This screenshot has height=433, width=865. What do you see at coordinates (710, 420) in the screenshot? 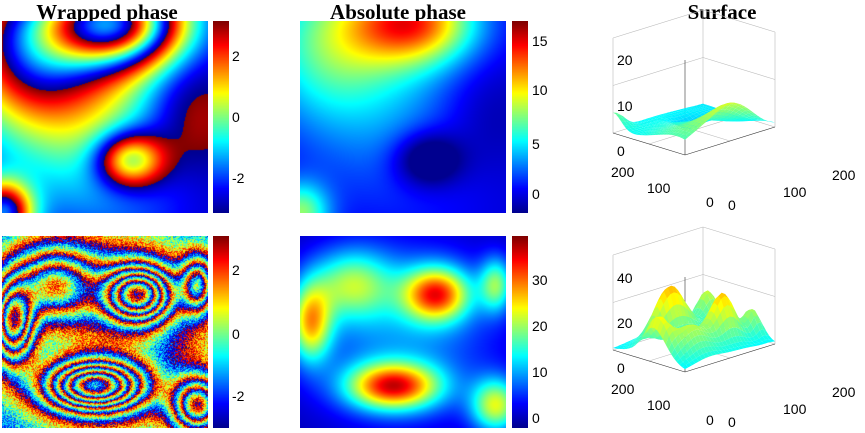
I see `surface-y-tick: 0` at bounding box center [710, 420].